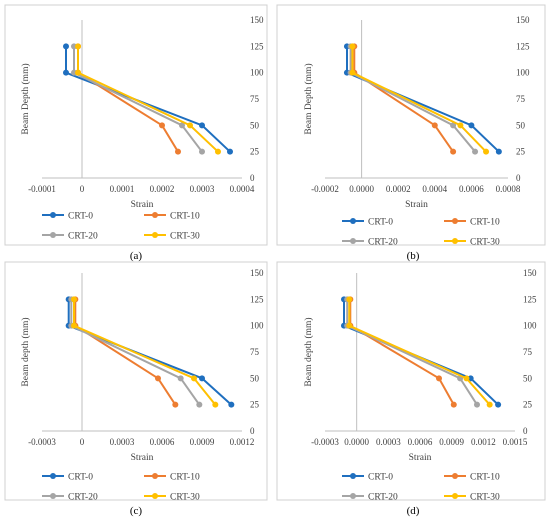  Describe the element at coordinates (530, 273) in the screenshot. I see `y-tick-label: 150` at that location.